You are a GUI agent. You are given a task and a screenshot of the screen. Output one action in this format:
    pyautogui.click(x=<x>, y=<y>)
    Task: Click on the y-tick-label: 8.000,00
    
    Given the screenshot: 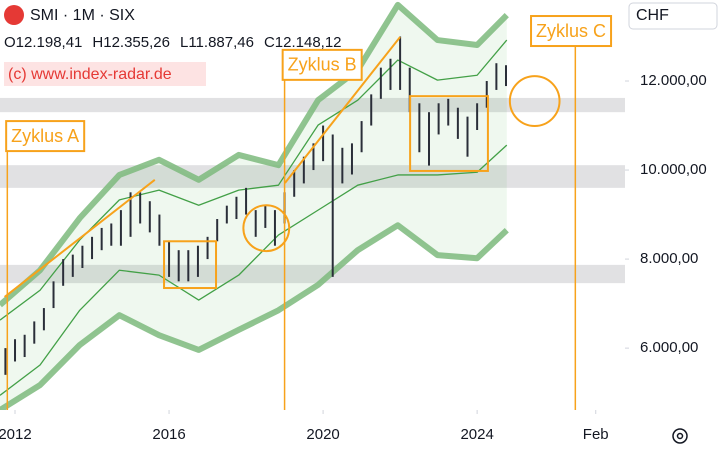 What is the action you would take?
    pyautogui.click(x=669, y=258)
    